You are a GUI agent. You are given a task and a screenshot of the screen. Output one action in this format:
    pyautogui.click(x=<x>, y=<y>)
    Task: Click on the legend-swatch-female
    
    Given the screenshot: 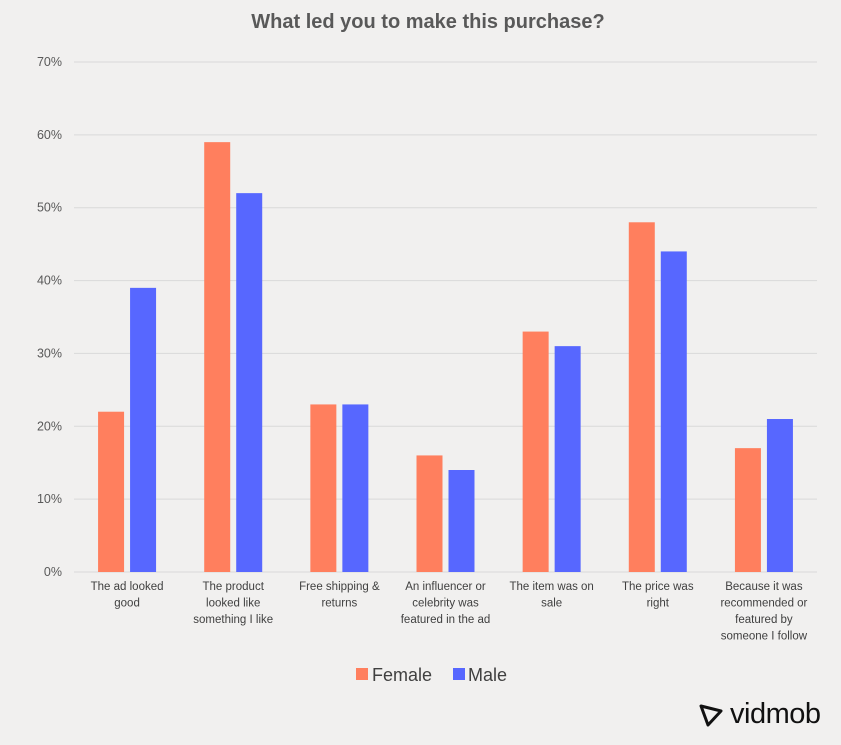 What is the action you would take?
    pyautogui.click(x=362, y=674)
    